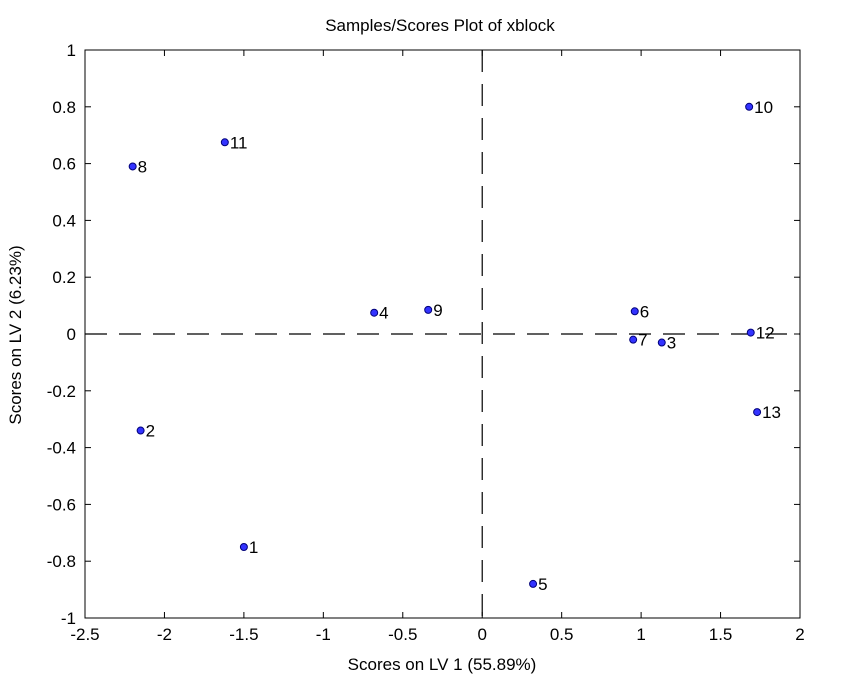  I want to click on point-label-5: 5, so click(542, 584).